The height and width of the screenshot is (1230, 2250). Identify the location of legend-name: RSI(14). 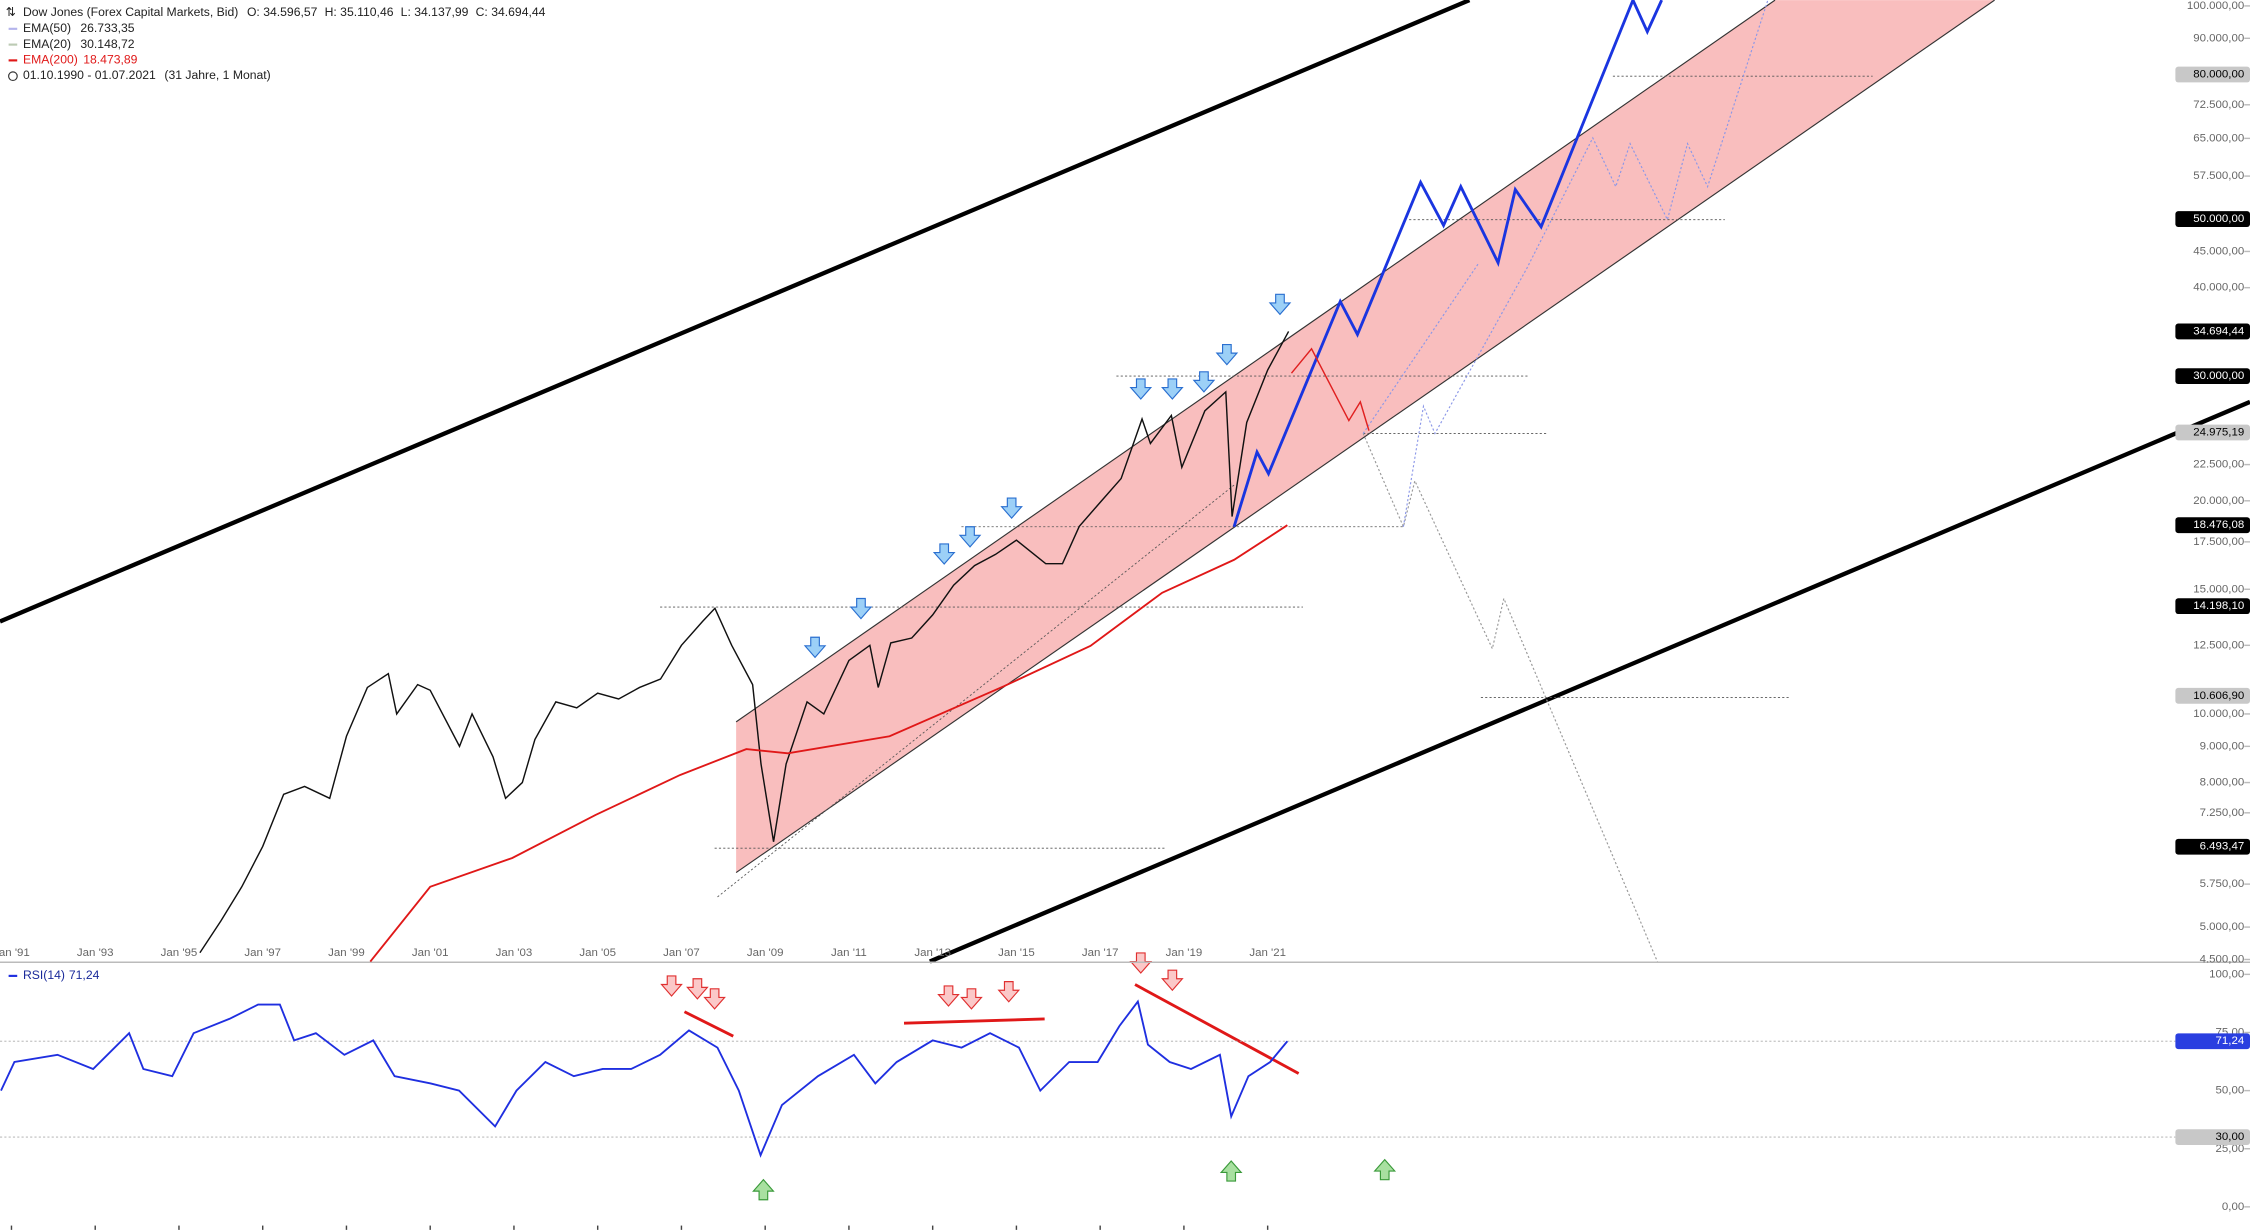
(44, 975).